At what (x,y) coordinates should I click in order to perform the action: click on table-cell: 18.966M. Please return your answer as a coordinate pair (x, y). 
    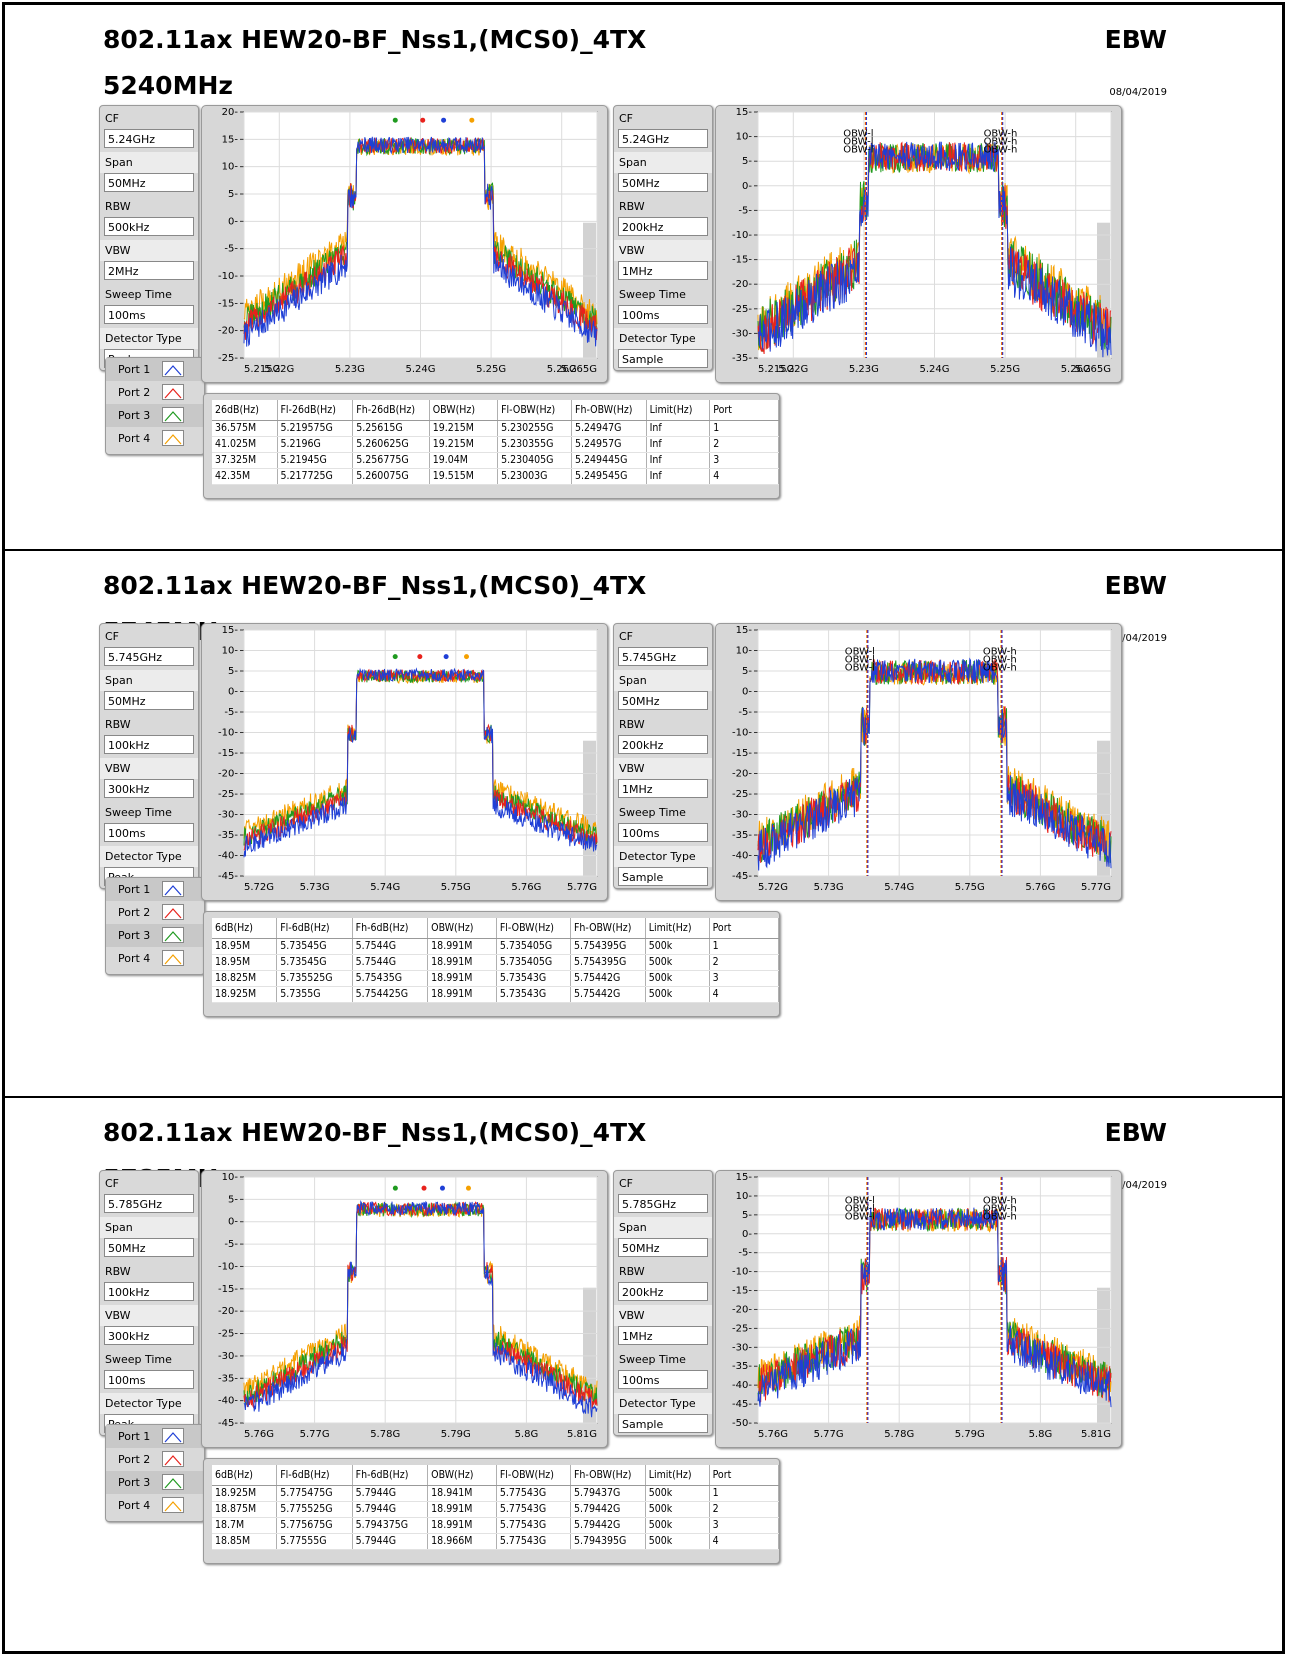
    Looking at the image, I should click on (462, 1541).